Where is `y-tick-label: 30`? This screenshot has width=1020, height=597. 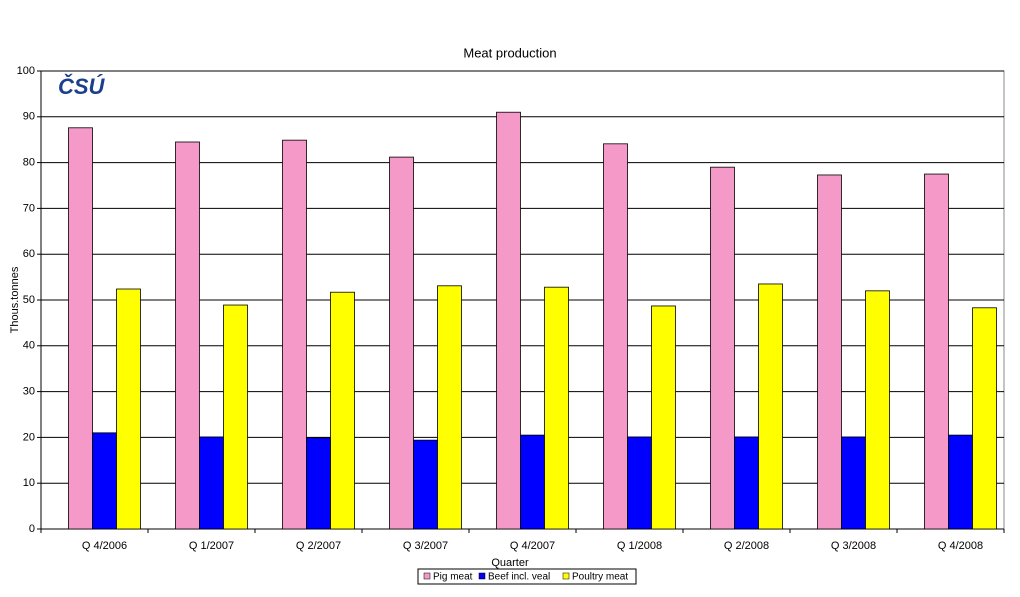 y-tick-label: 30 is located at coordinates (29, 392).